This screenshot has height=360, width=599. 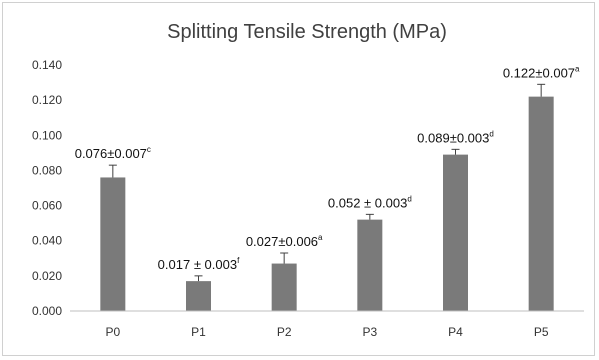 What do you see at coordinates (284, 287) in the screenshot?
I see `bar-p2` at bounding box center [284, 287].